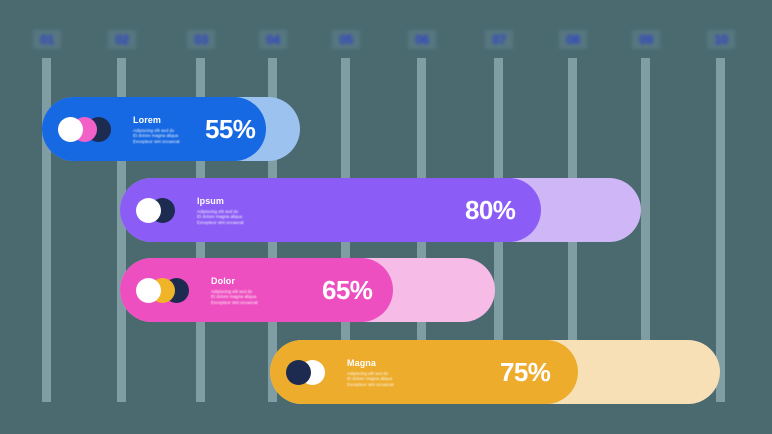 The width and height of the screenshot is (772, 434). I want to click on tick-label-3: 03, so click(201, 39).